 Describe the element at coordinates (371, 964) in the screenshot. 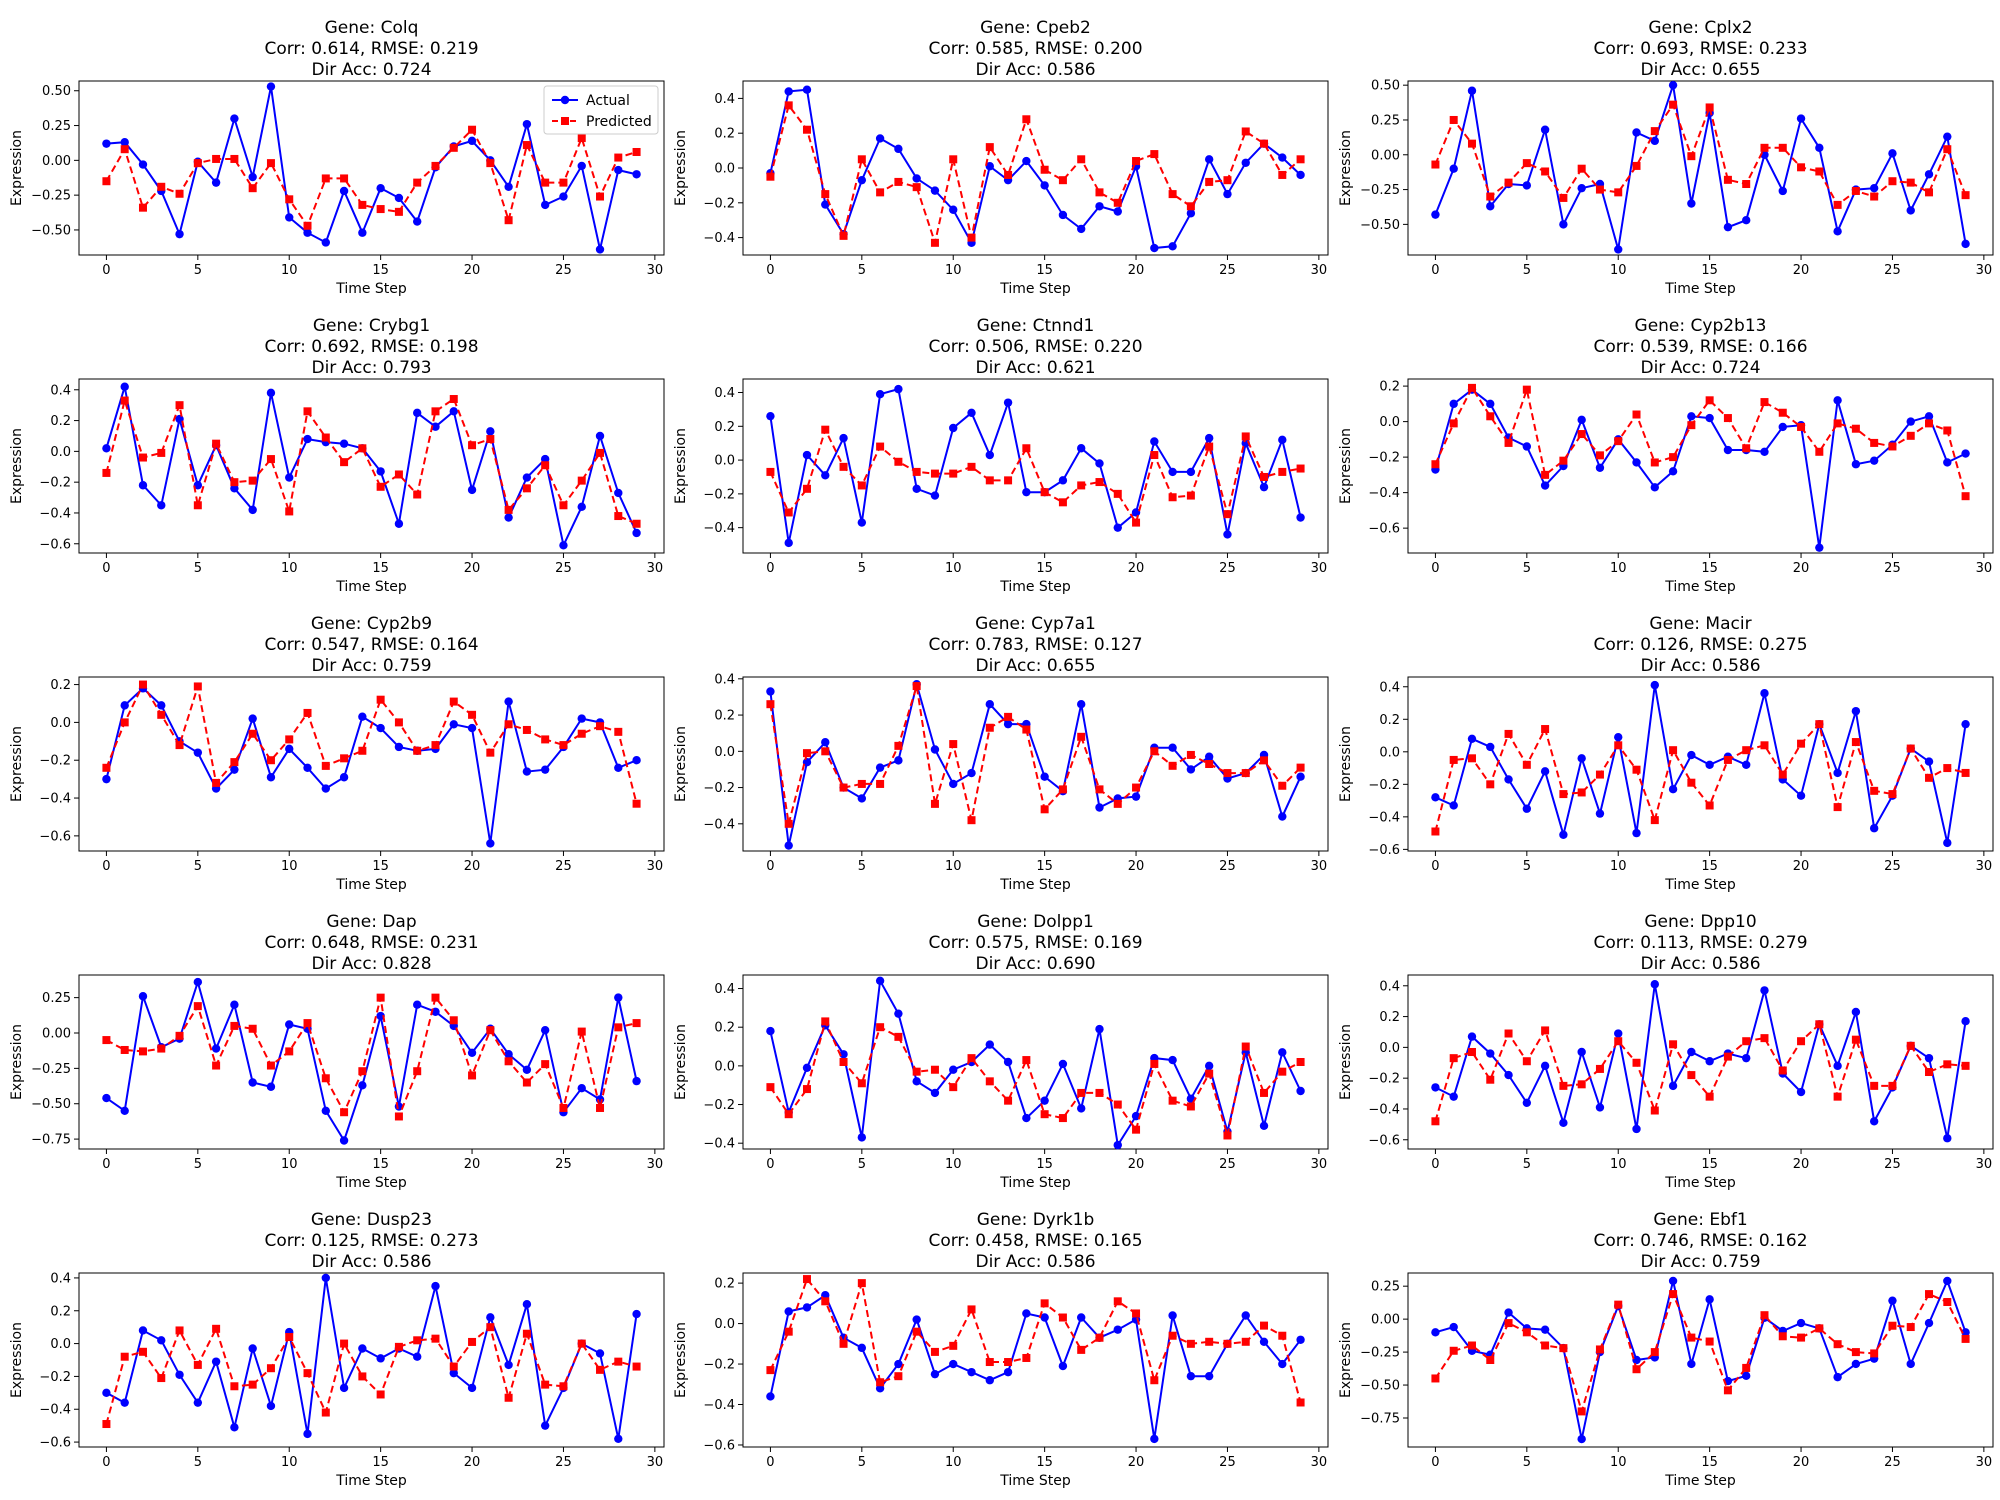

I see `subplot-title-line: Dir Acc: 0.828` at that location.